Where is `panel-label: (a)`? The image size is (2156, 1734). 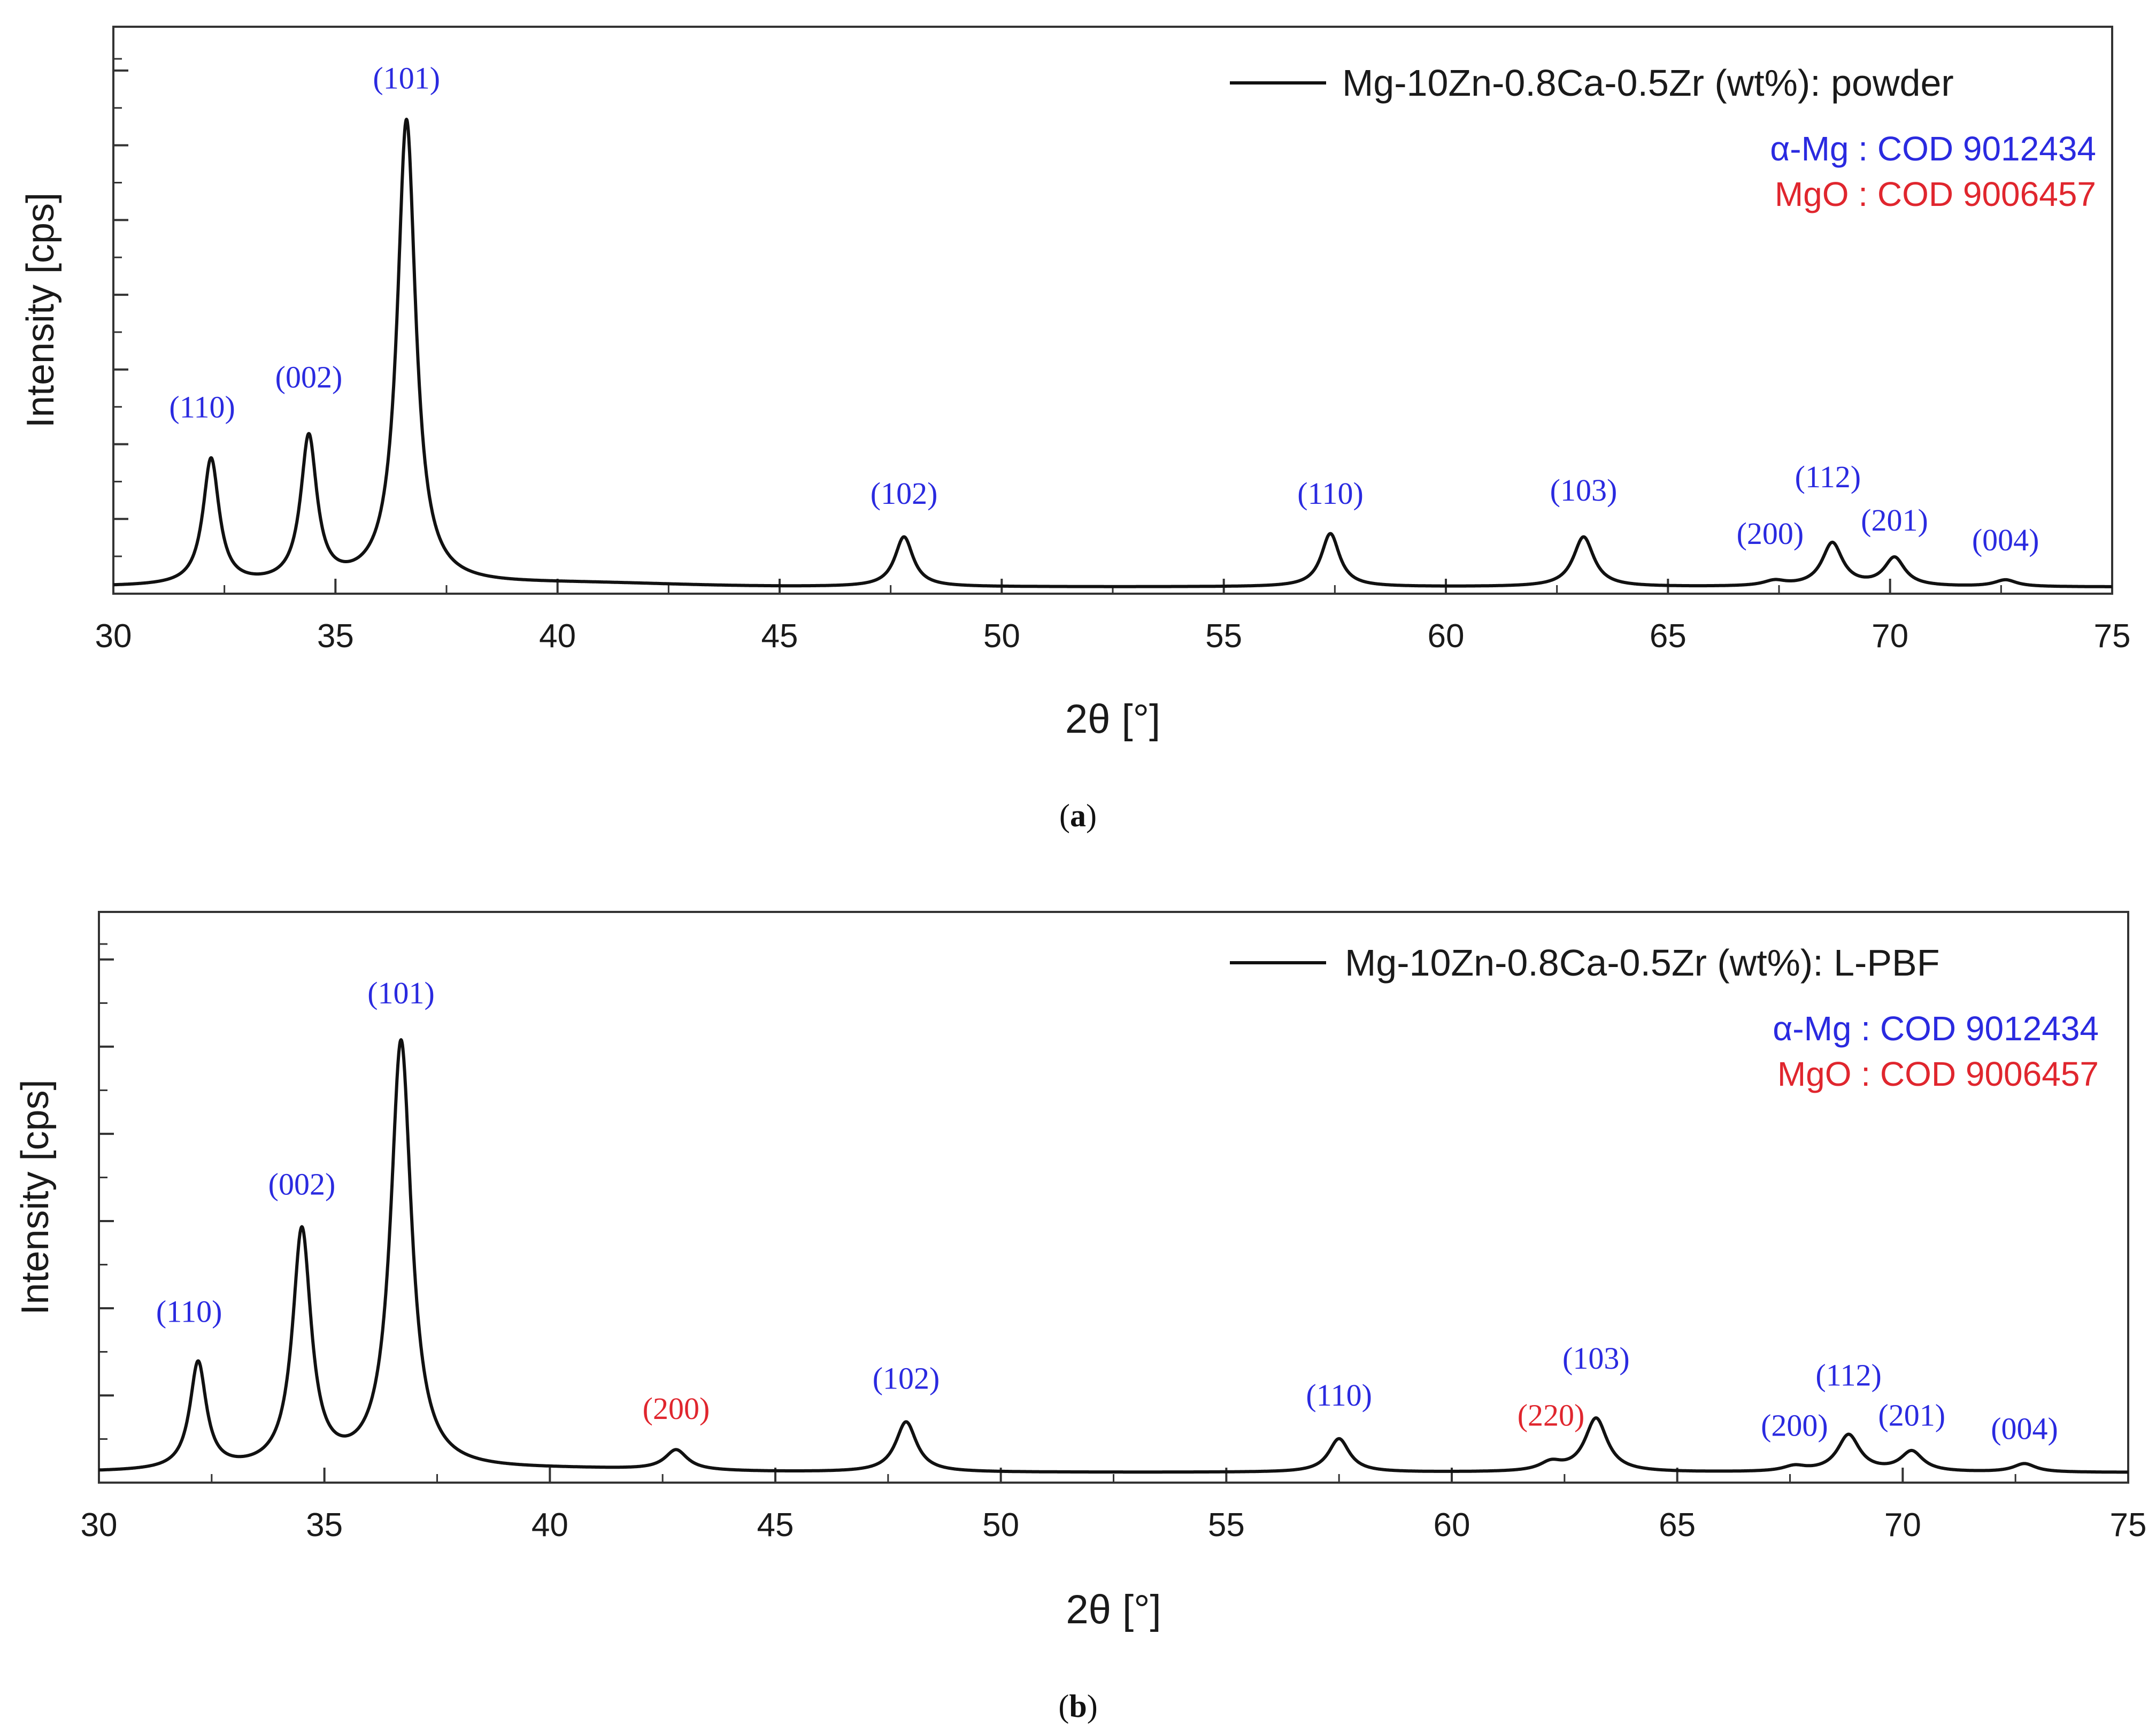 panel-label: (a) is located at coordinates (1078, 815).